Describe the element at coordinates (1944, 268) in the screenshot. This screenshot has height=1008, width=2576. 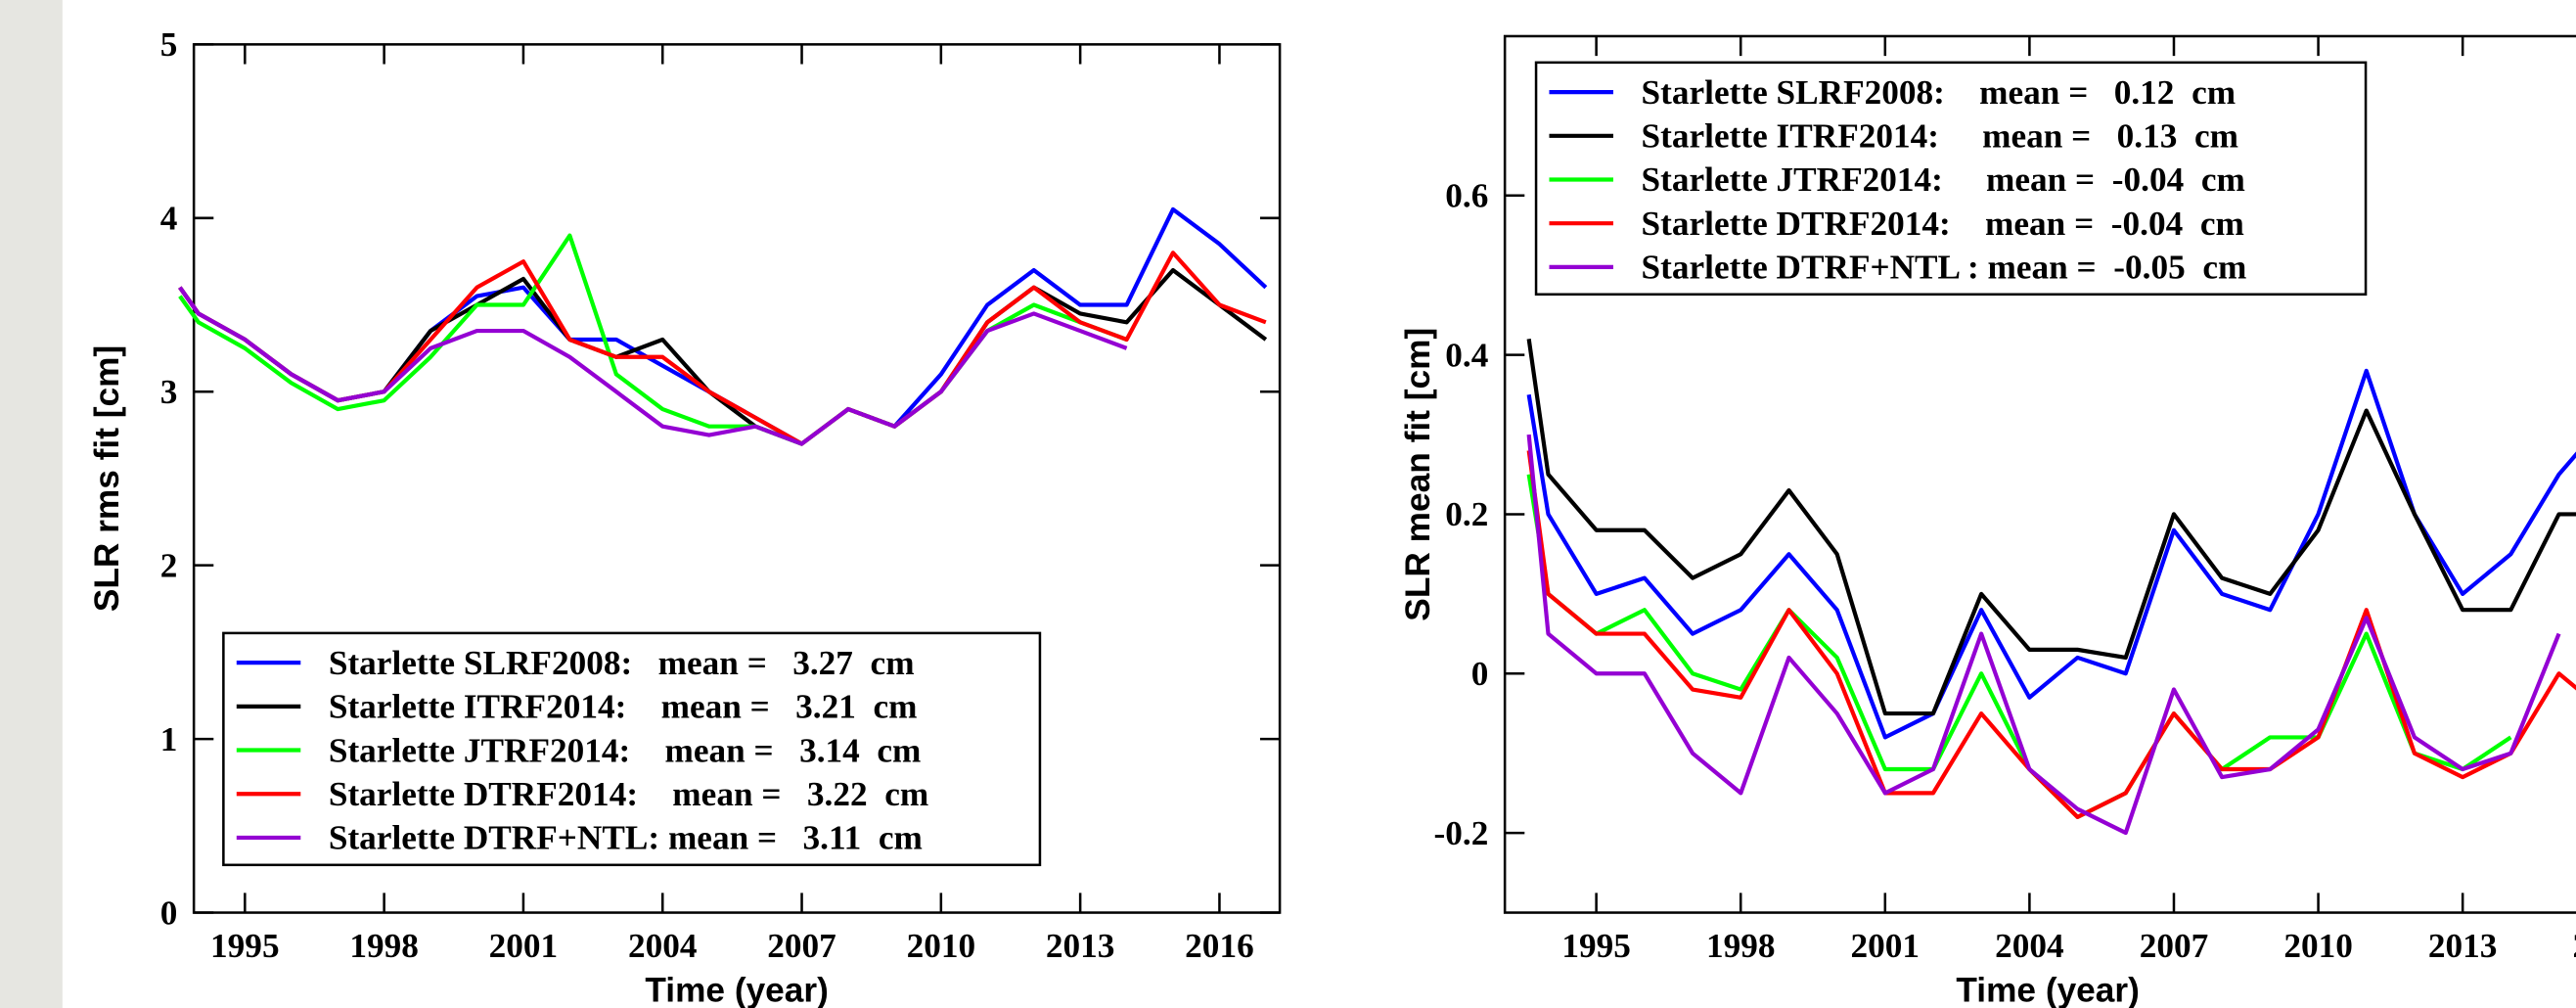
I see `legend-label: Starlette DTRF+NTL : mean = -0.05 cm` at that location.